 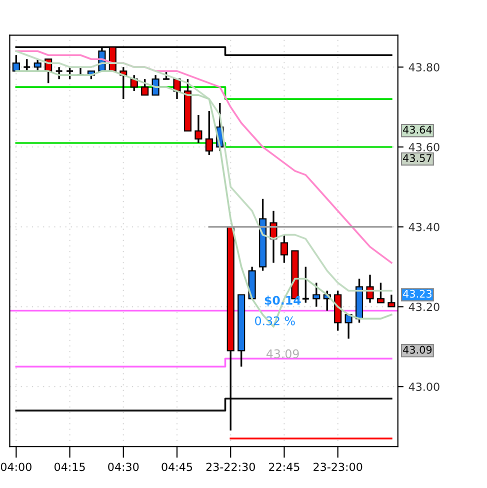 I want to click on x-tick-label: 04:45, so click(x=177, y=467).